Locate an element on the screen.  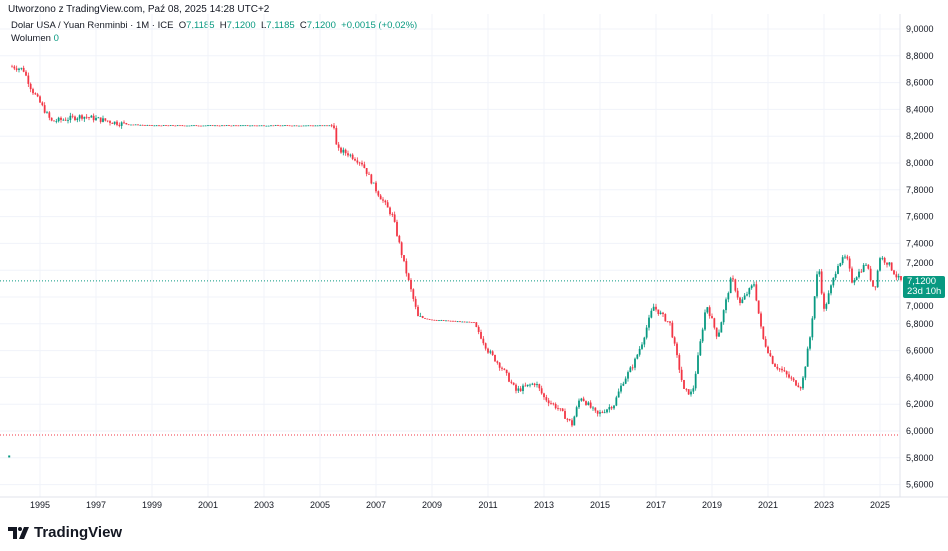
low-value: 7,1185 is located at coordinates (280, 25).